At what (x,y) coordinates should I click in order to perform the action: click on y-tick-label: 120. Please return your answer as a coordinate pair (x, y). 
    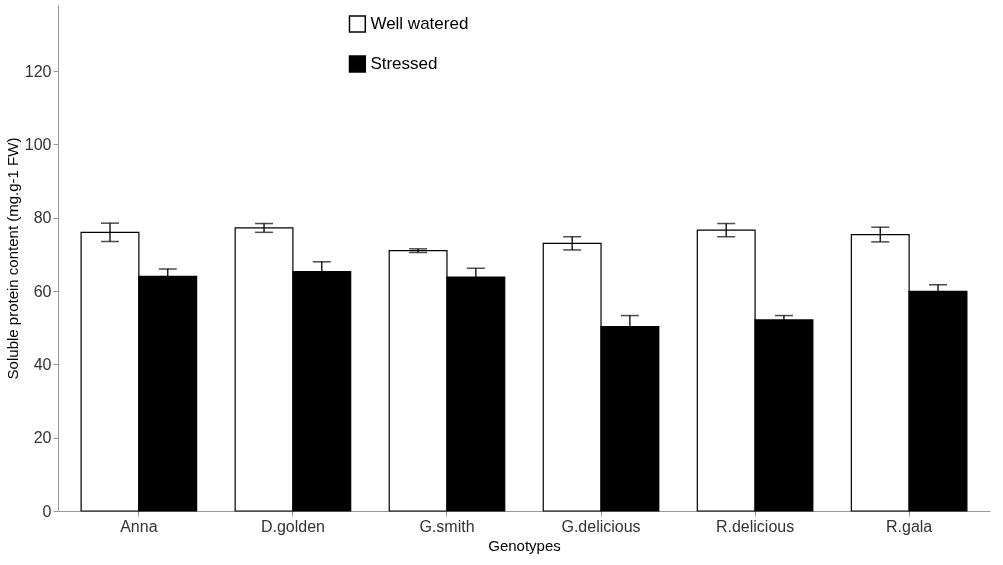
    Looking at the image, I should click on (38, 71).